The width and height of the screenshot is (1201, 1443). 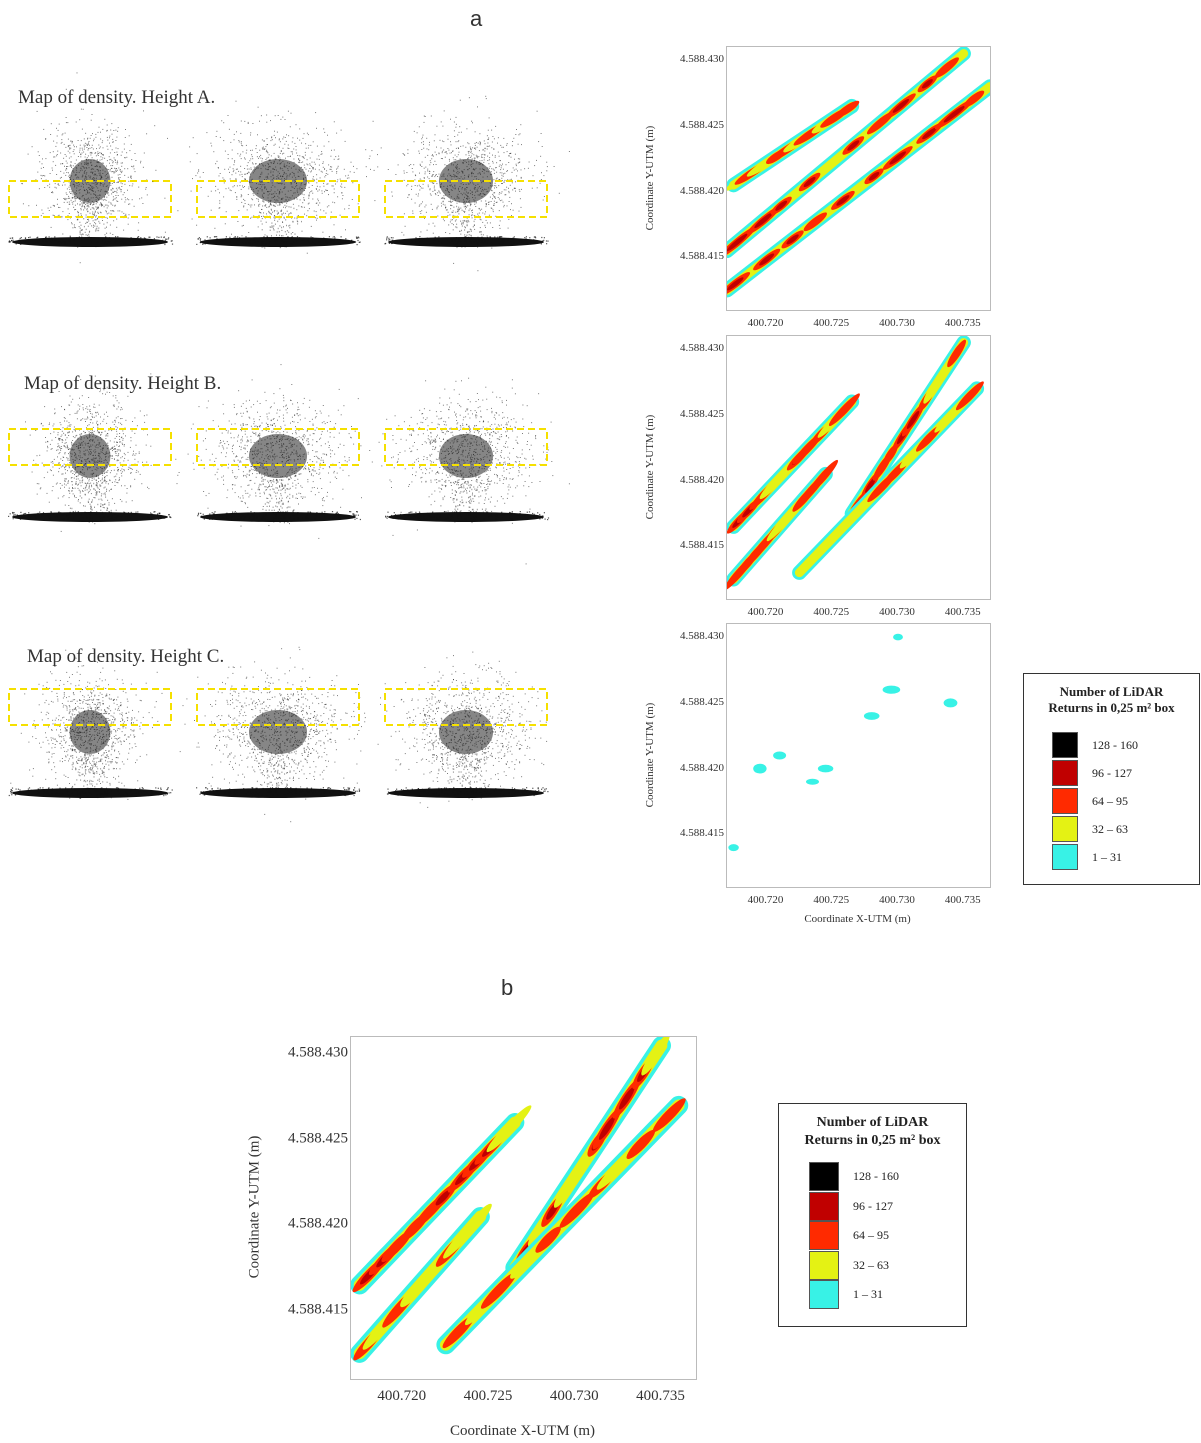 What do you see at coordinates (1110, 828) in the screenshot?
I see `legend-label: 32 – 63` at bounding box center [1110, 828].